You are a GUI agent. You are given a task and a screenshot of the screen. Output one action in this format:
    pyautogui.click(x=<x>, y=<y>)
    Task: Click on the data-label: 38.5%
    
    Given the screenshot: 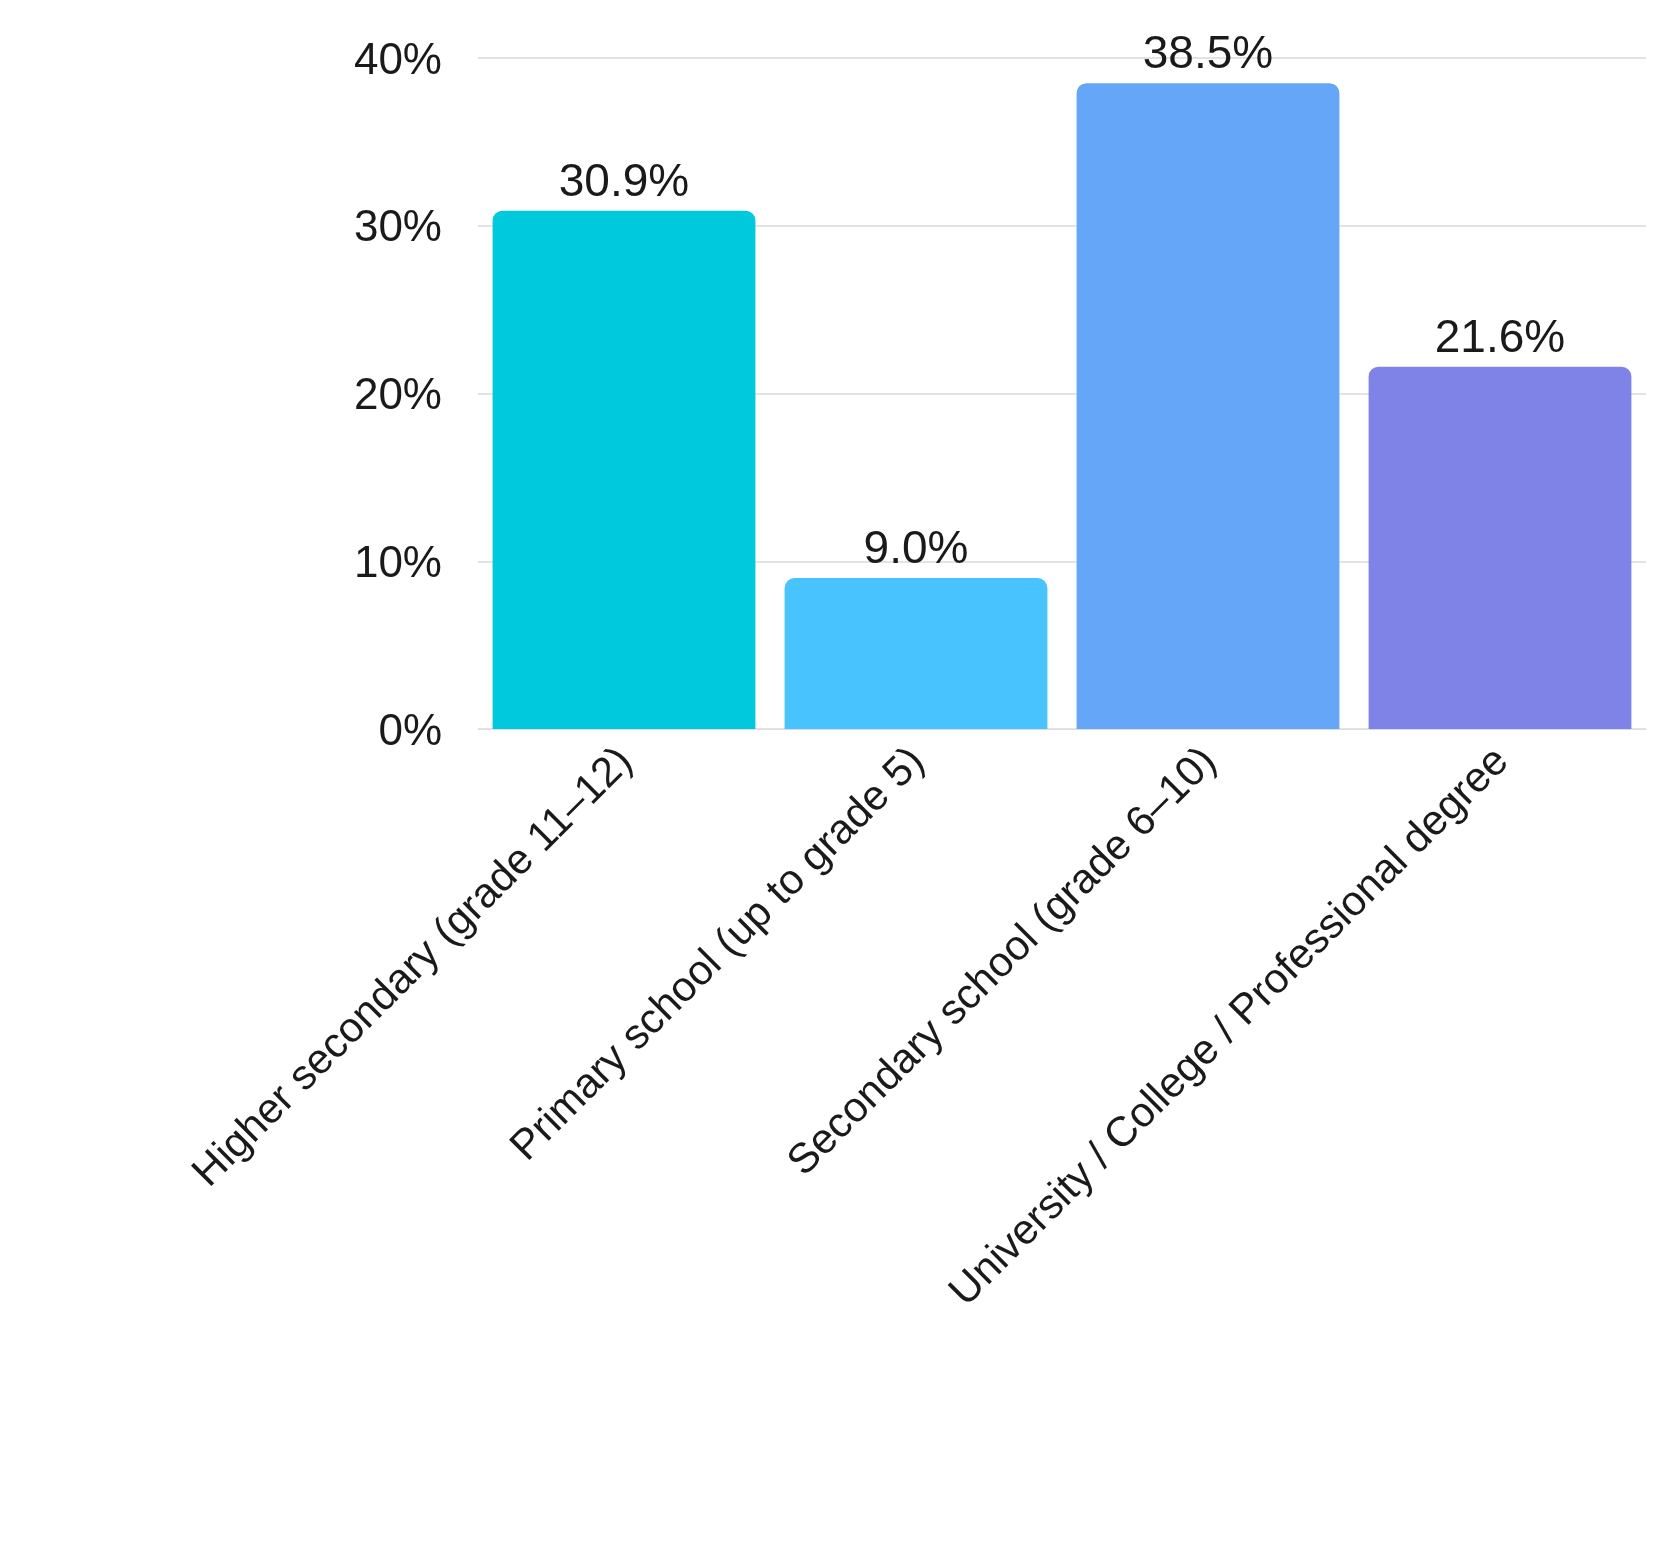 What is the action you would take?
    pyautogui.click(x=1208, y=52)
    